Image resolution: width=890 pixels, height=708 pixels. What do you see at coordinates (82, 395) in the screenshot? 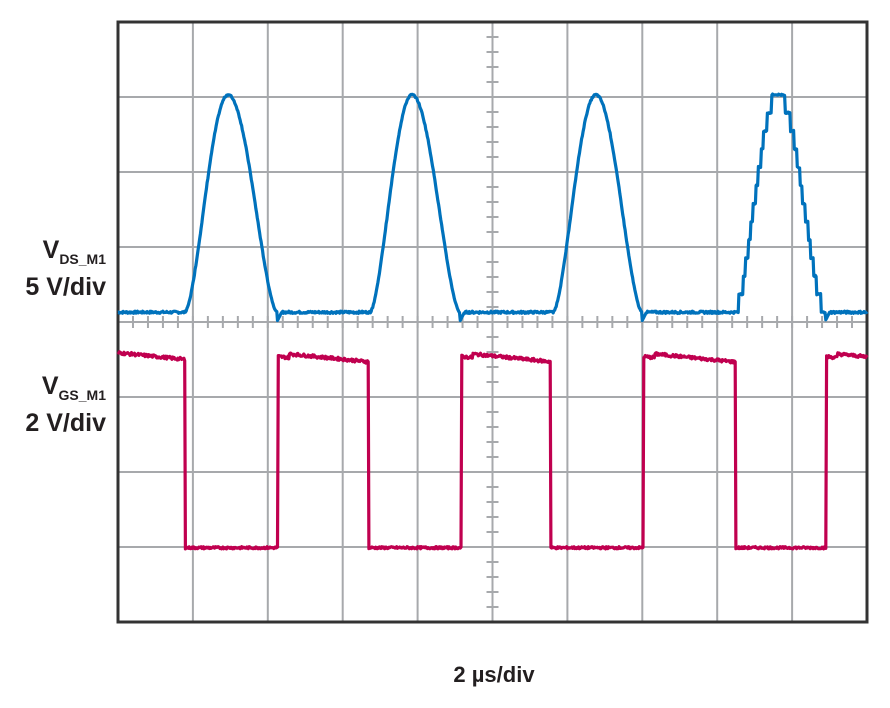
I see `vgs-label-sub: GS_M1` at bounding box center [82, 395].